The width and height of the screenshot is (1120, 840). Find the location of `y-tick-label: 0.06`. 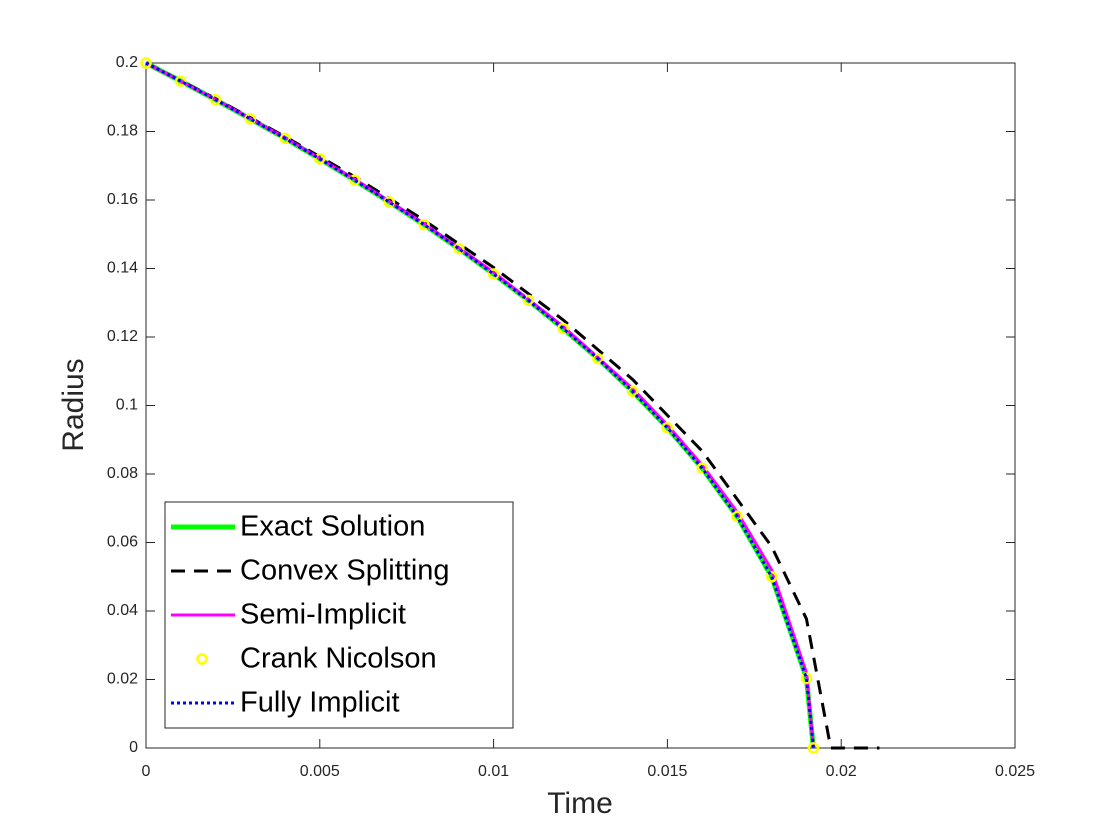

y-tick-label: 0.06 is located at coordinates (122, 542).